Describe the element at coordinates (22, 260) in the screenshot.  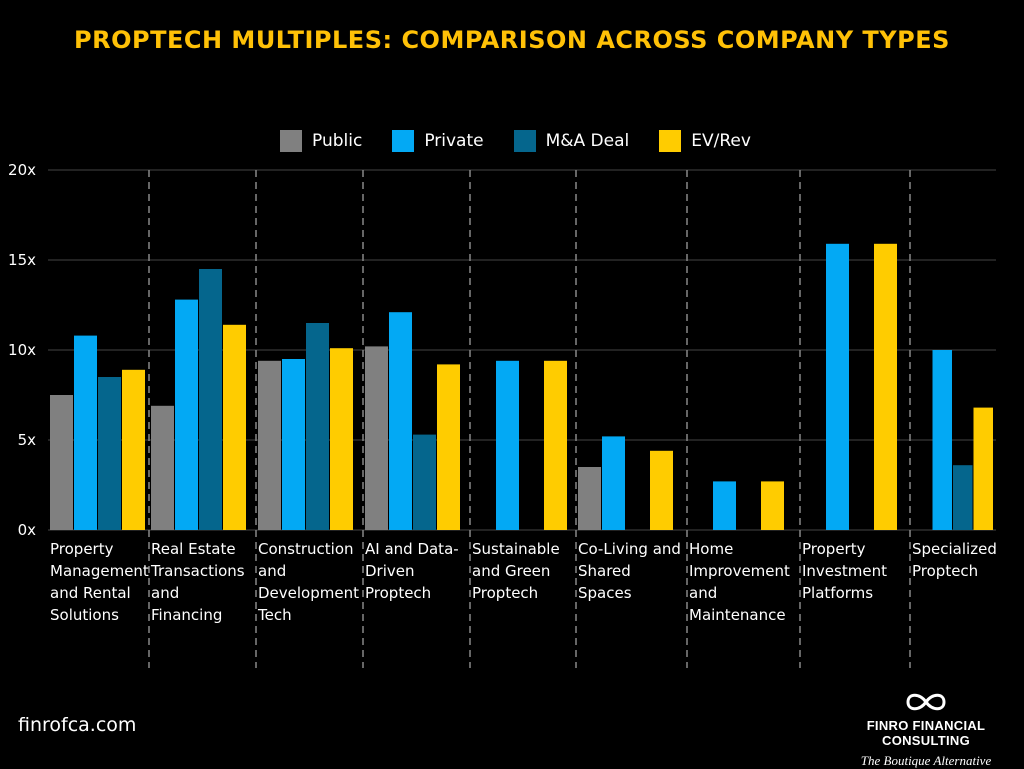
I see `y-tick-label: 15x` at that location.